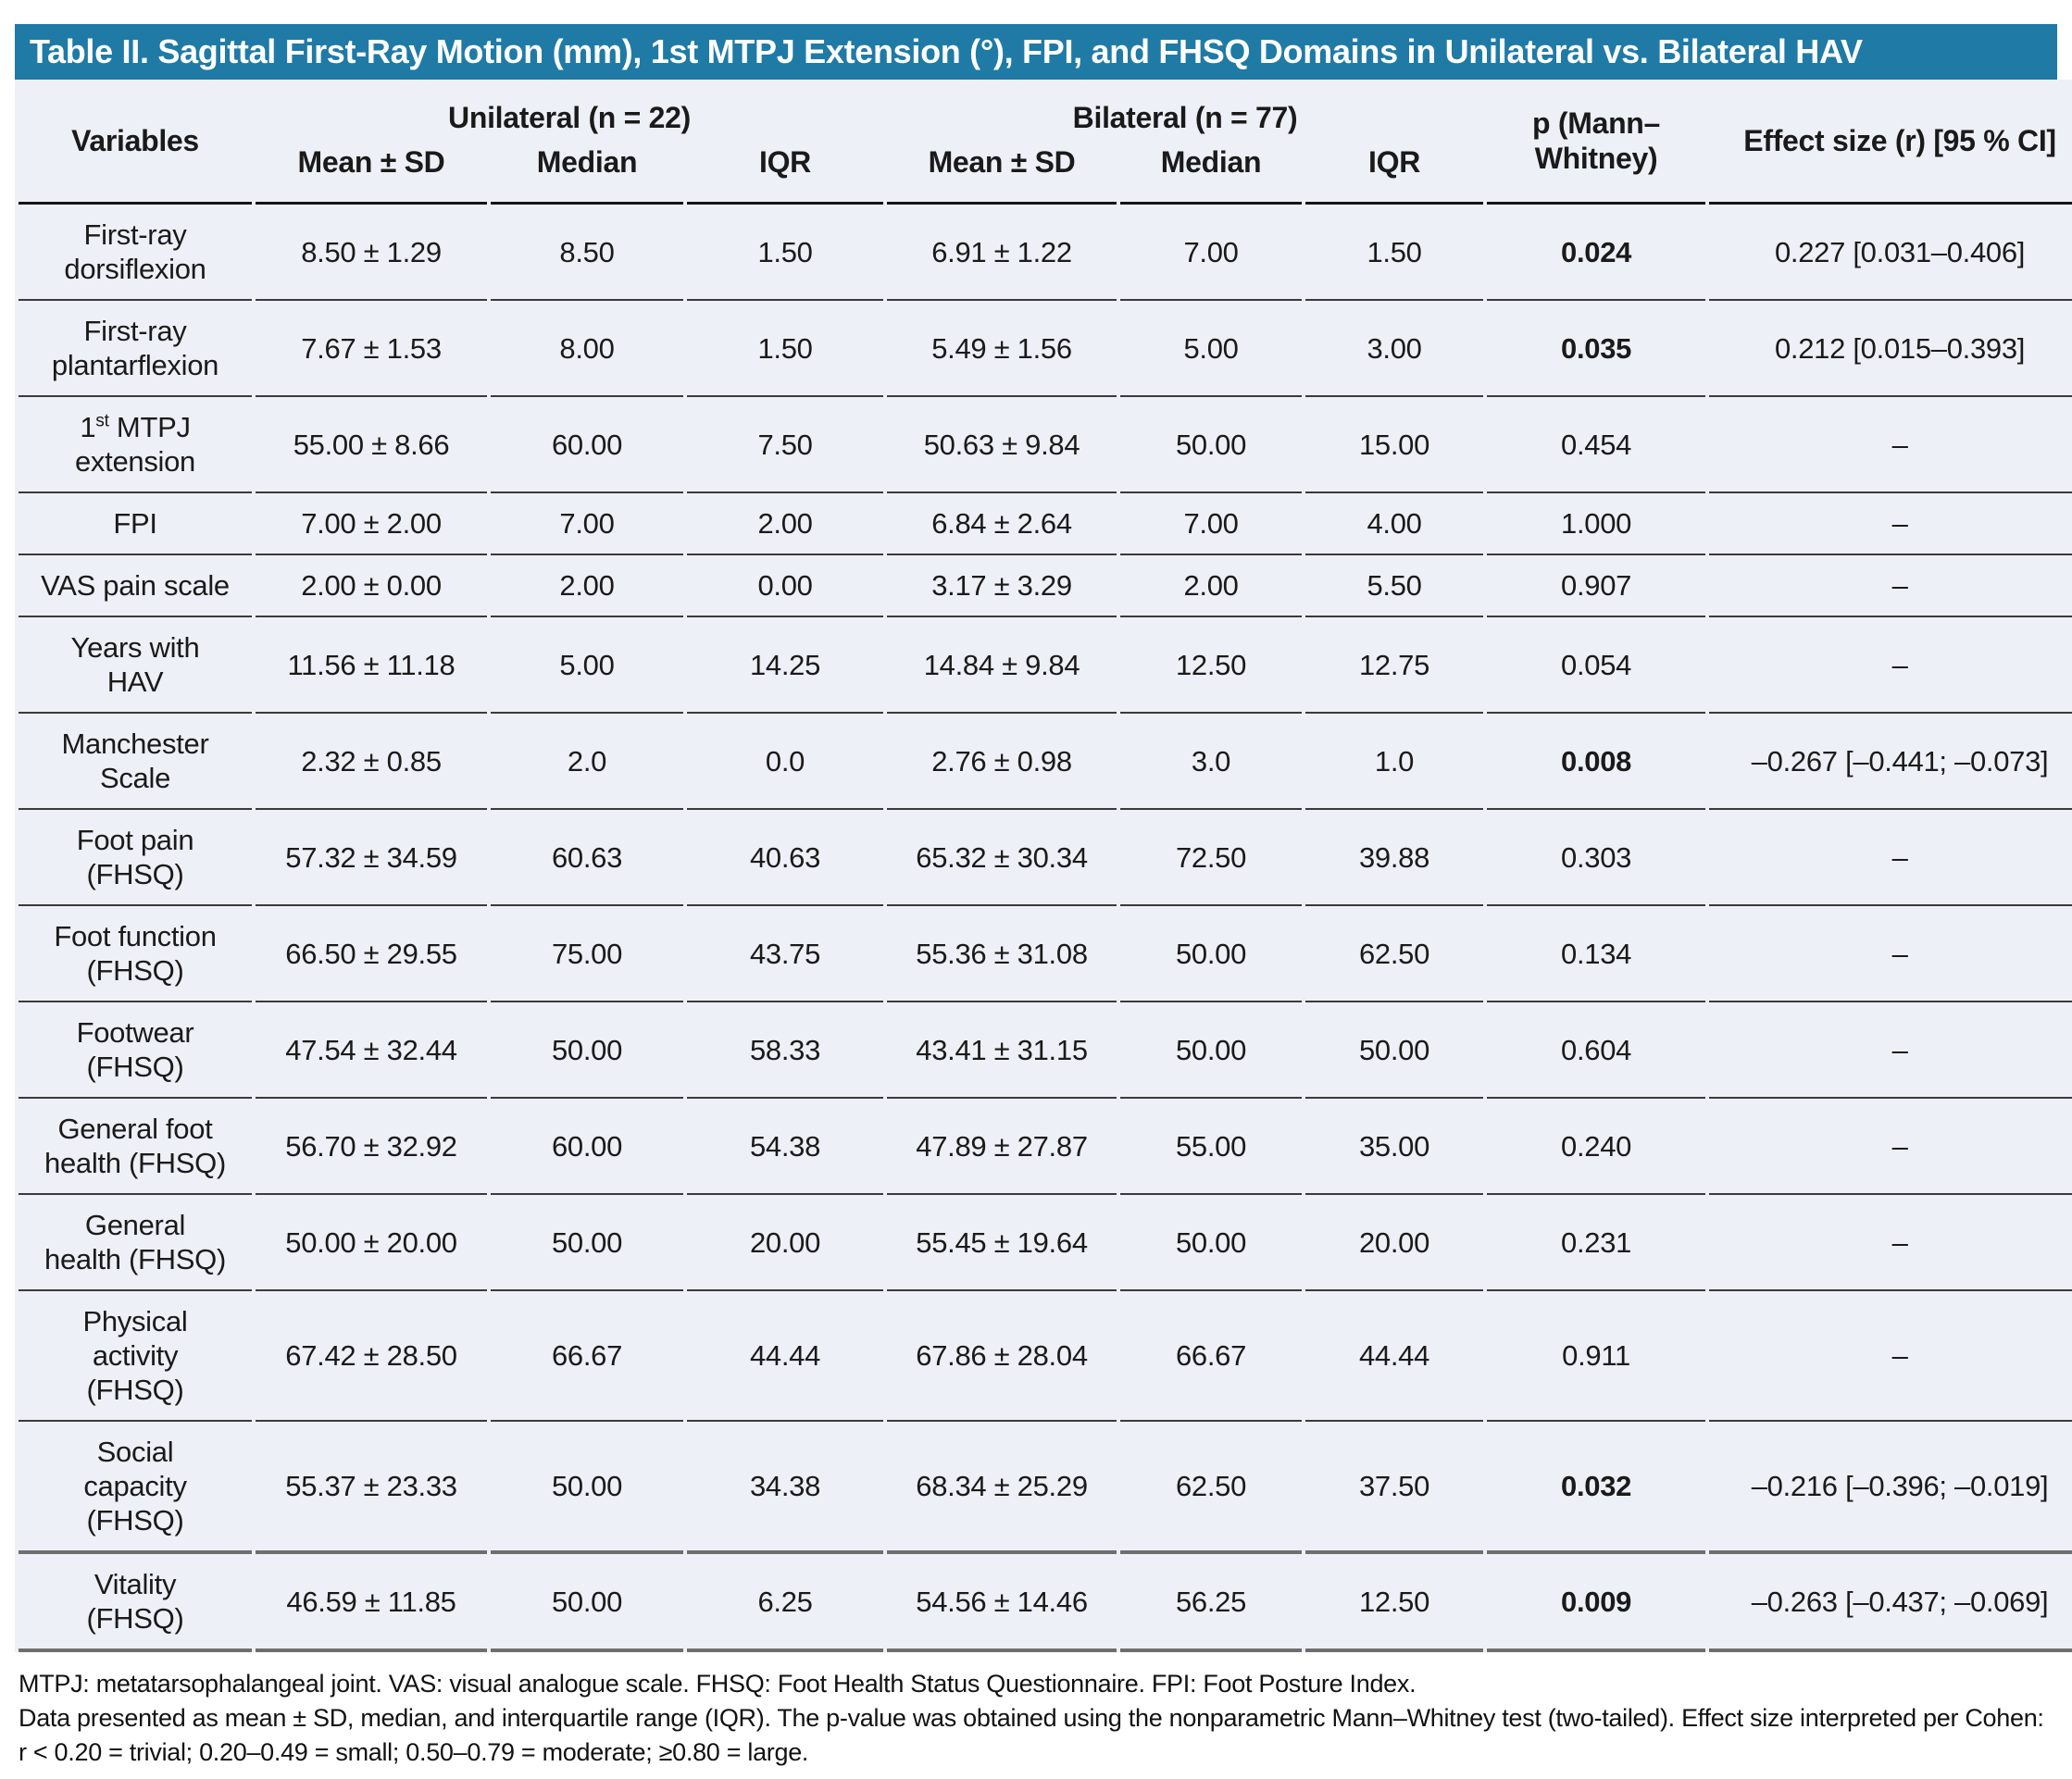 The width and height of the screenshot is (2072, 1779). I want to click on value-cell: 62.50, so click(1211, 1485).